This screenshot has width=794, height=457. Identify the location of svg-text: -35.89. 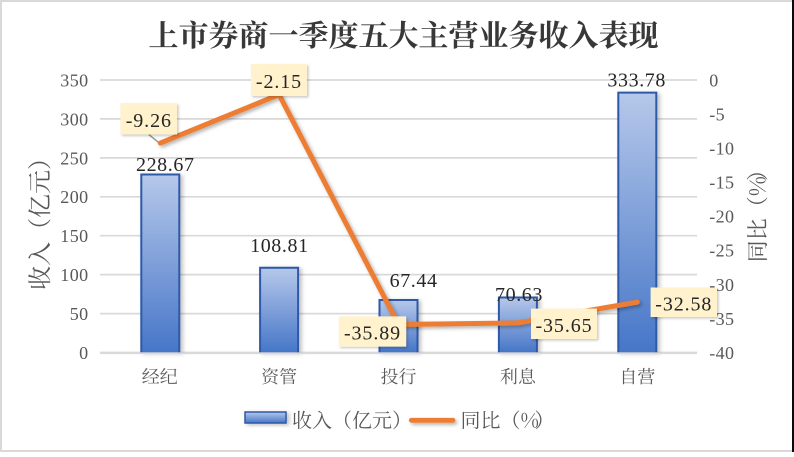
(372, 334).